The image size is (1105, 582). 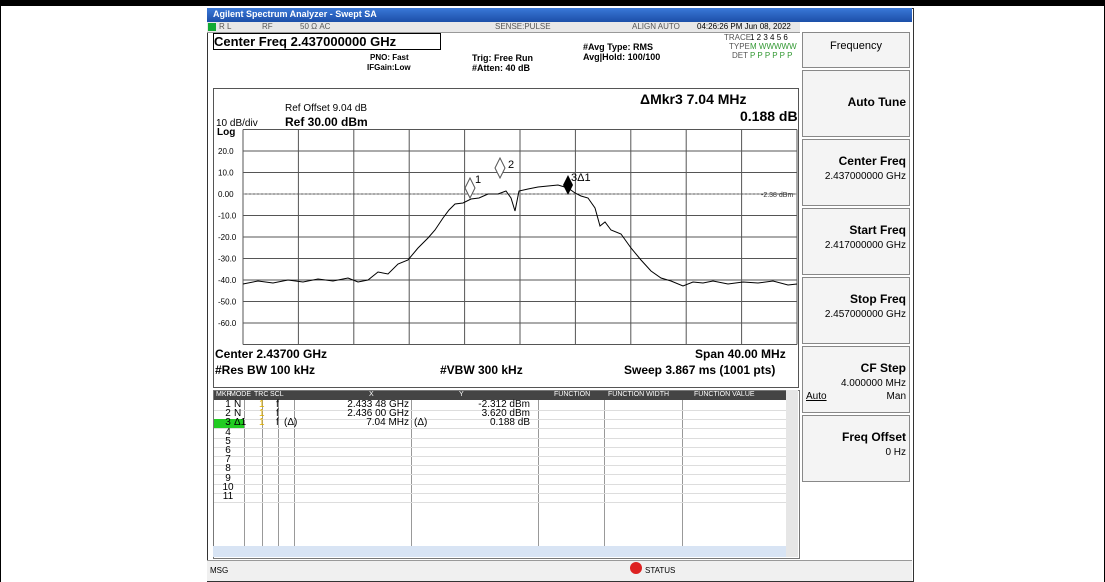 I want to click on v-scrollbar, so click(x=792, y=473).